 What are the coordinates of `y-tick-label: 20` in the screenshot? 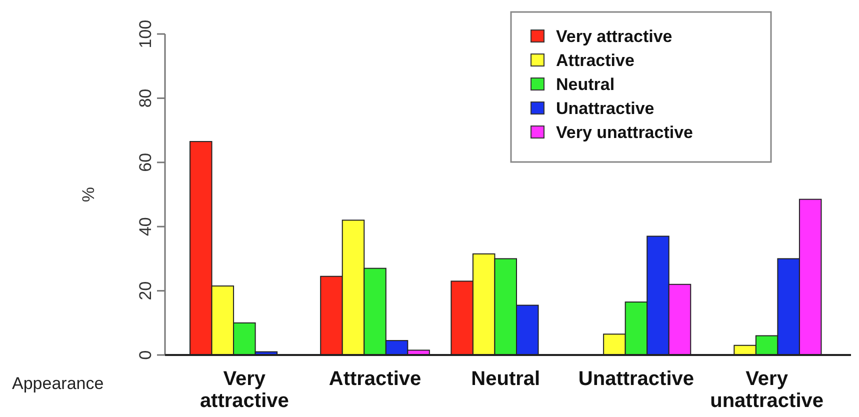 It's located at (145, 290).